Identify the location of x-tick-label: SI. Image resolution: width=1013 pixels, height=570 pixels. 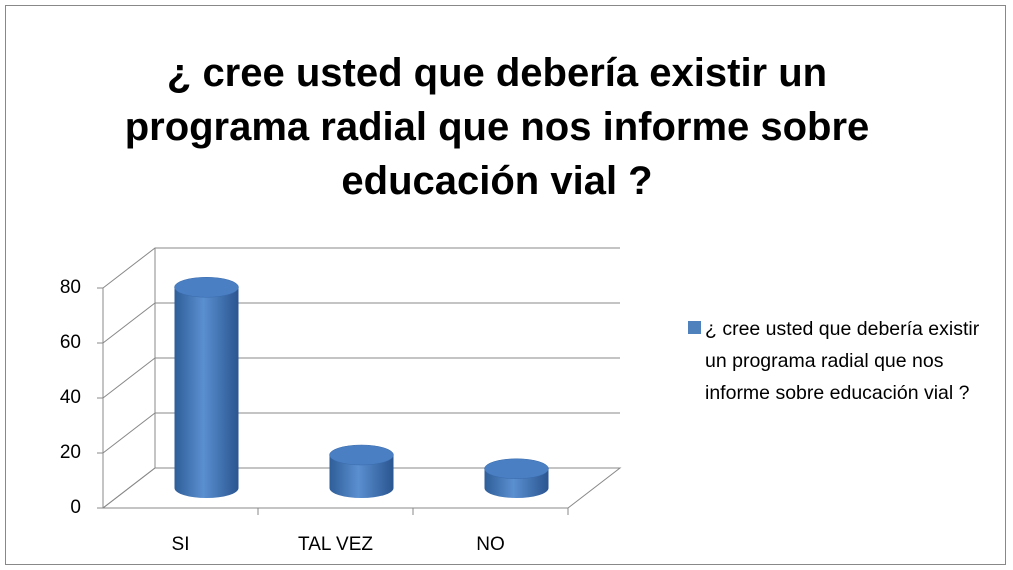
(181, 544).